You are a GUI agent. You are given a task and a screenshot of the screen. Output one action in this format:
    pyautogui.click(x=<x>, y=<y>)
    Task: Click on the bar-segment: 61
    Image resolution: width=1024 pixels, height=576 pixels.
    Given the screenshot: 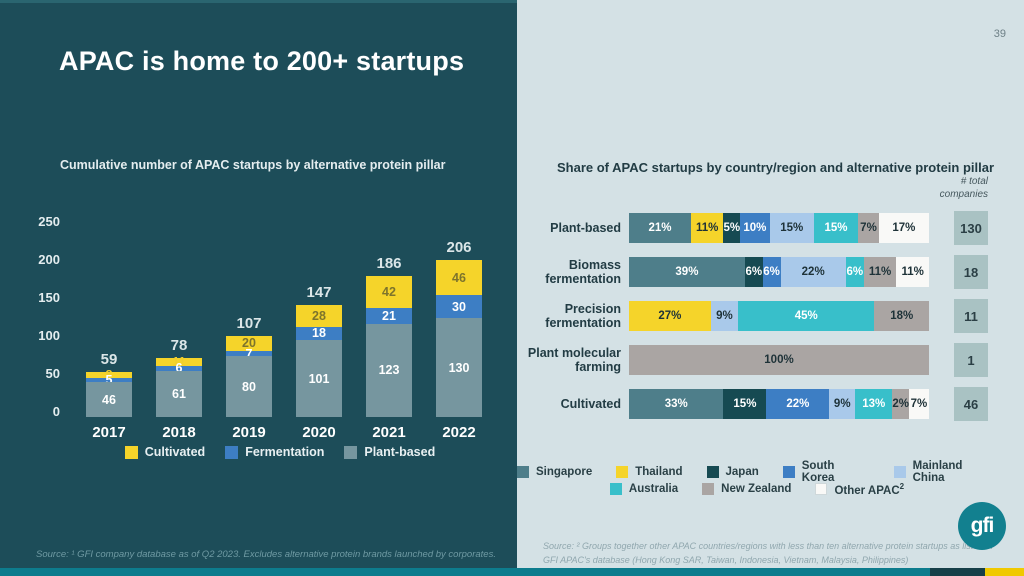 What is the action you would take?
    pyautogui.click(x=179, y=393)
    